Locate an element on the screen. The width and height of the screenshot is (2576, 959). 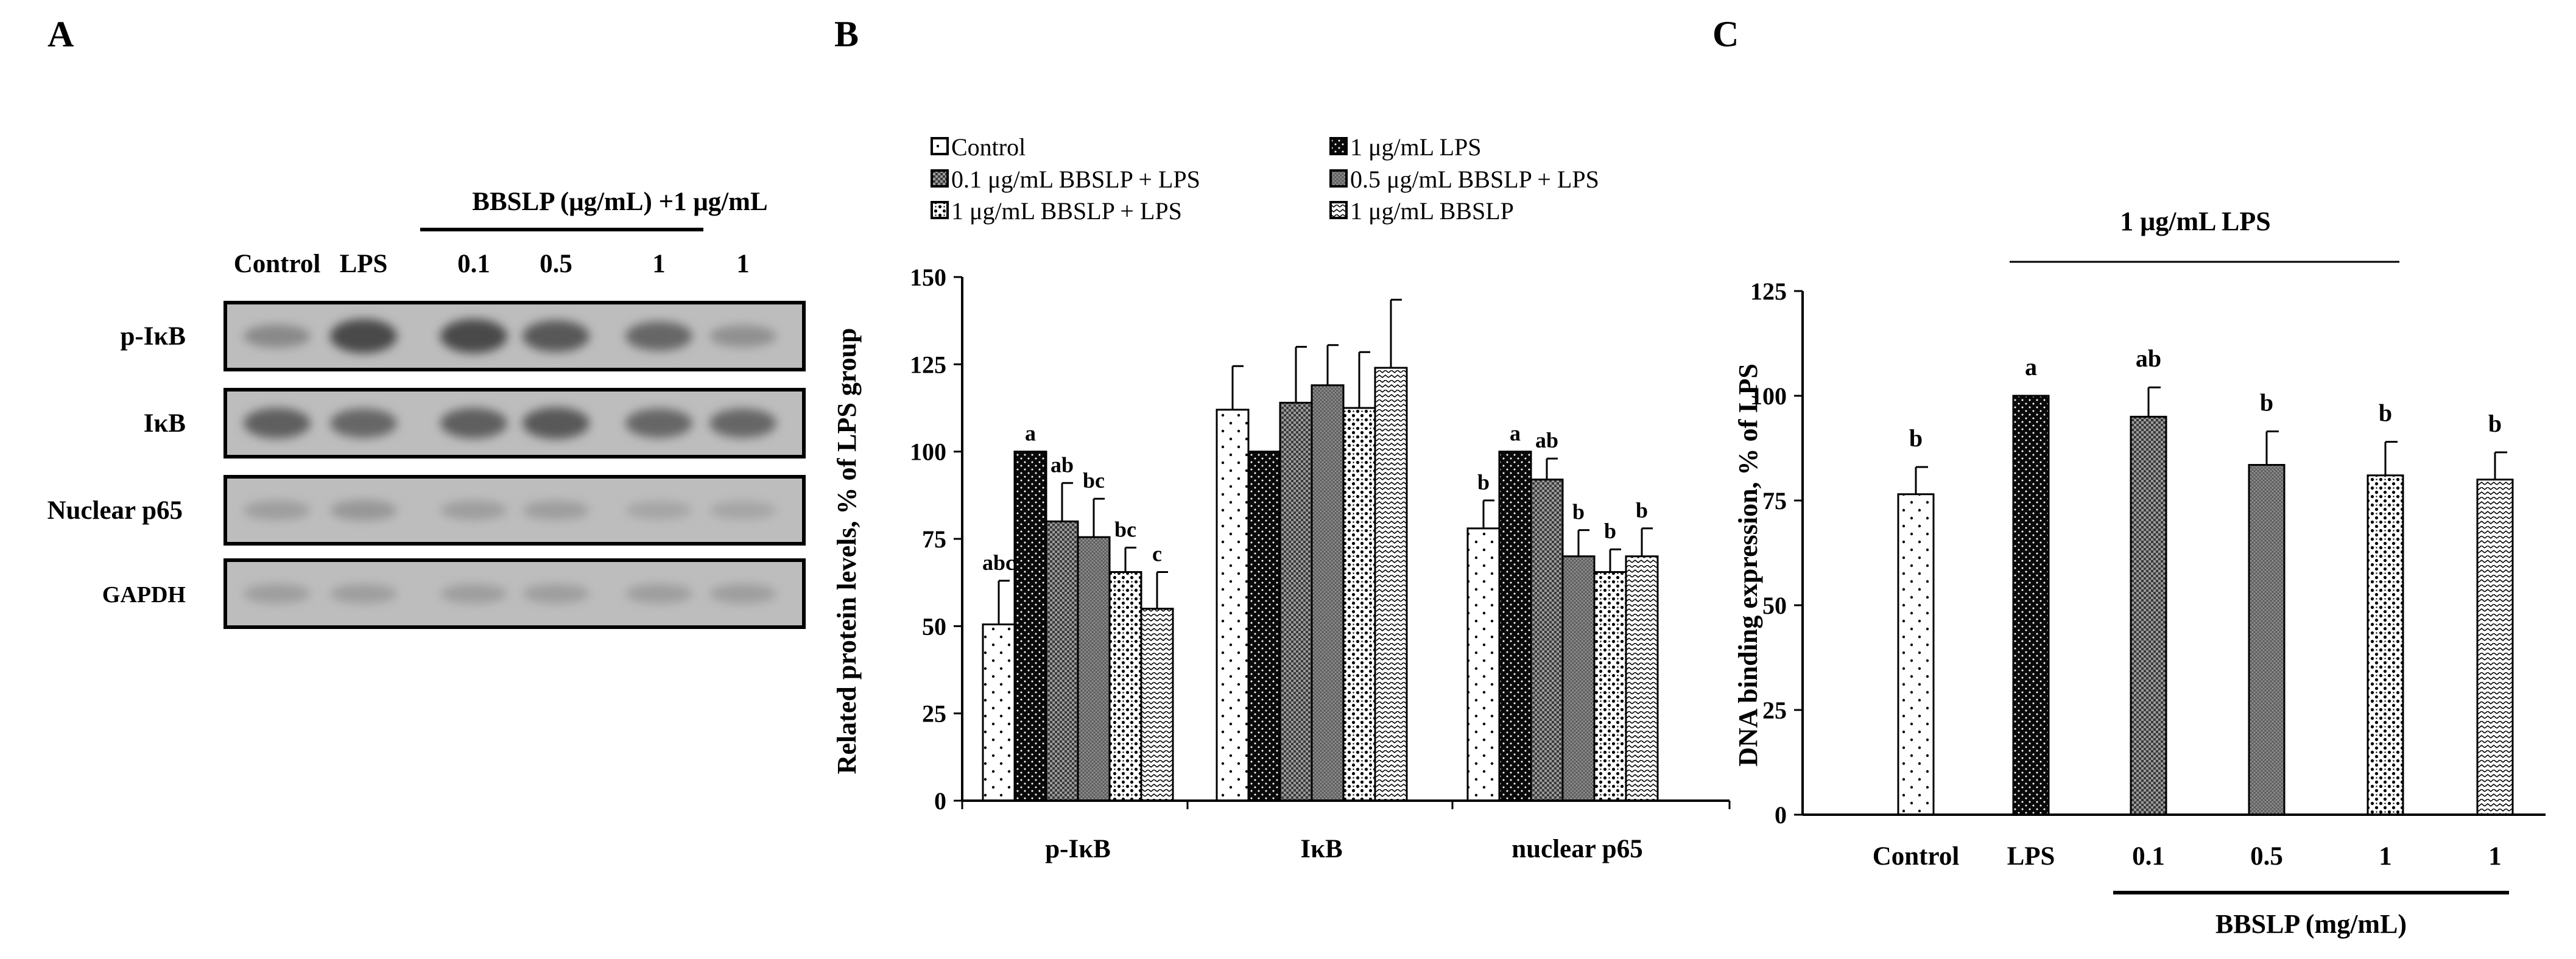
y-tick-label: 150 is located at coordinates (928, 277).